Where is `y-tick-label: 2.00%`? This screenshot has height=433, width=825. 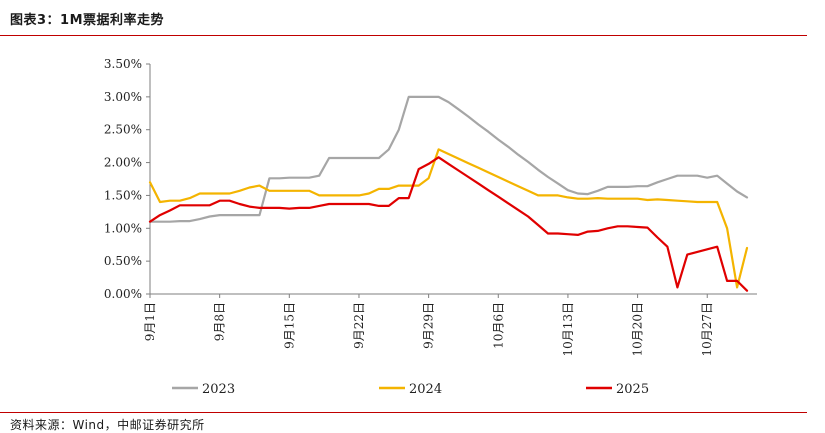 y-tick-label: 2.00% is located at coordinates (123, 163).